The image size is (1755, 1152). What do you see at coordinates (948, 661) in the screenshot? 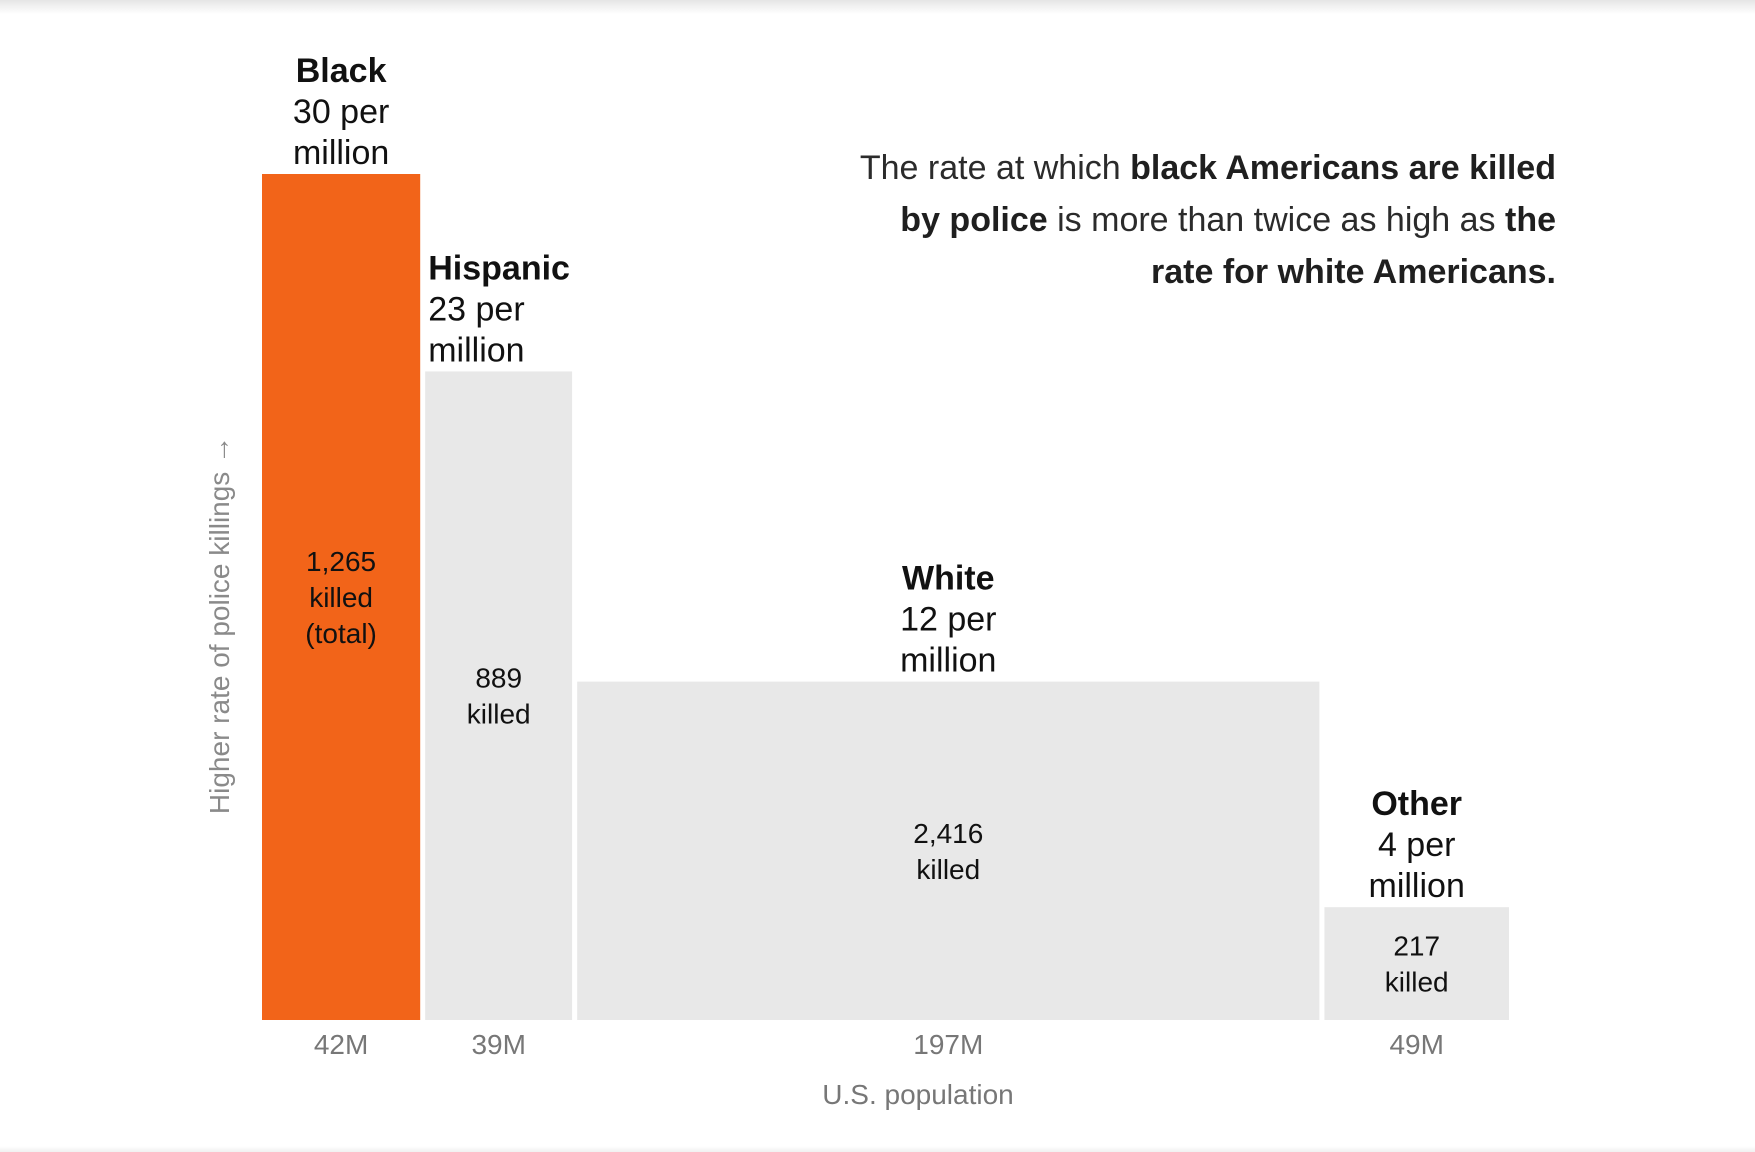
I see `rate-unit-label-white: million` at bounding box center [948, 661].